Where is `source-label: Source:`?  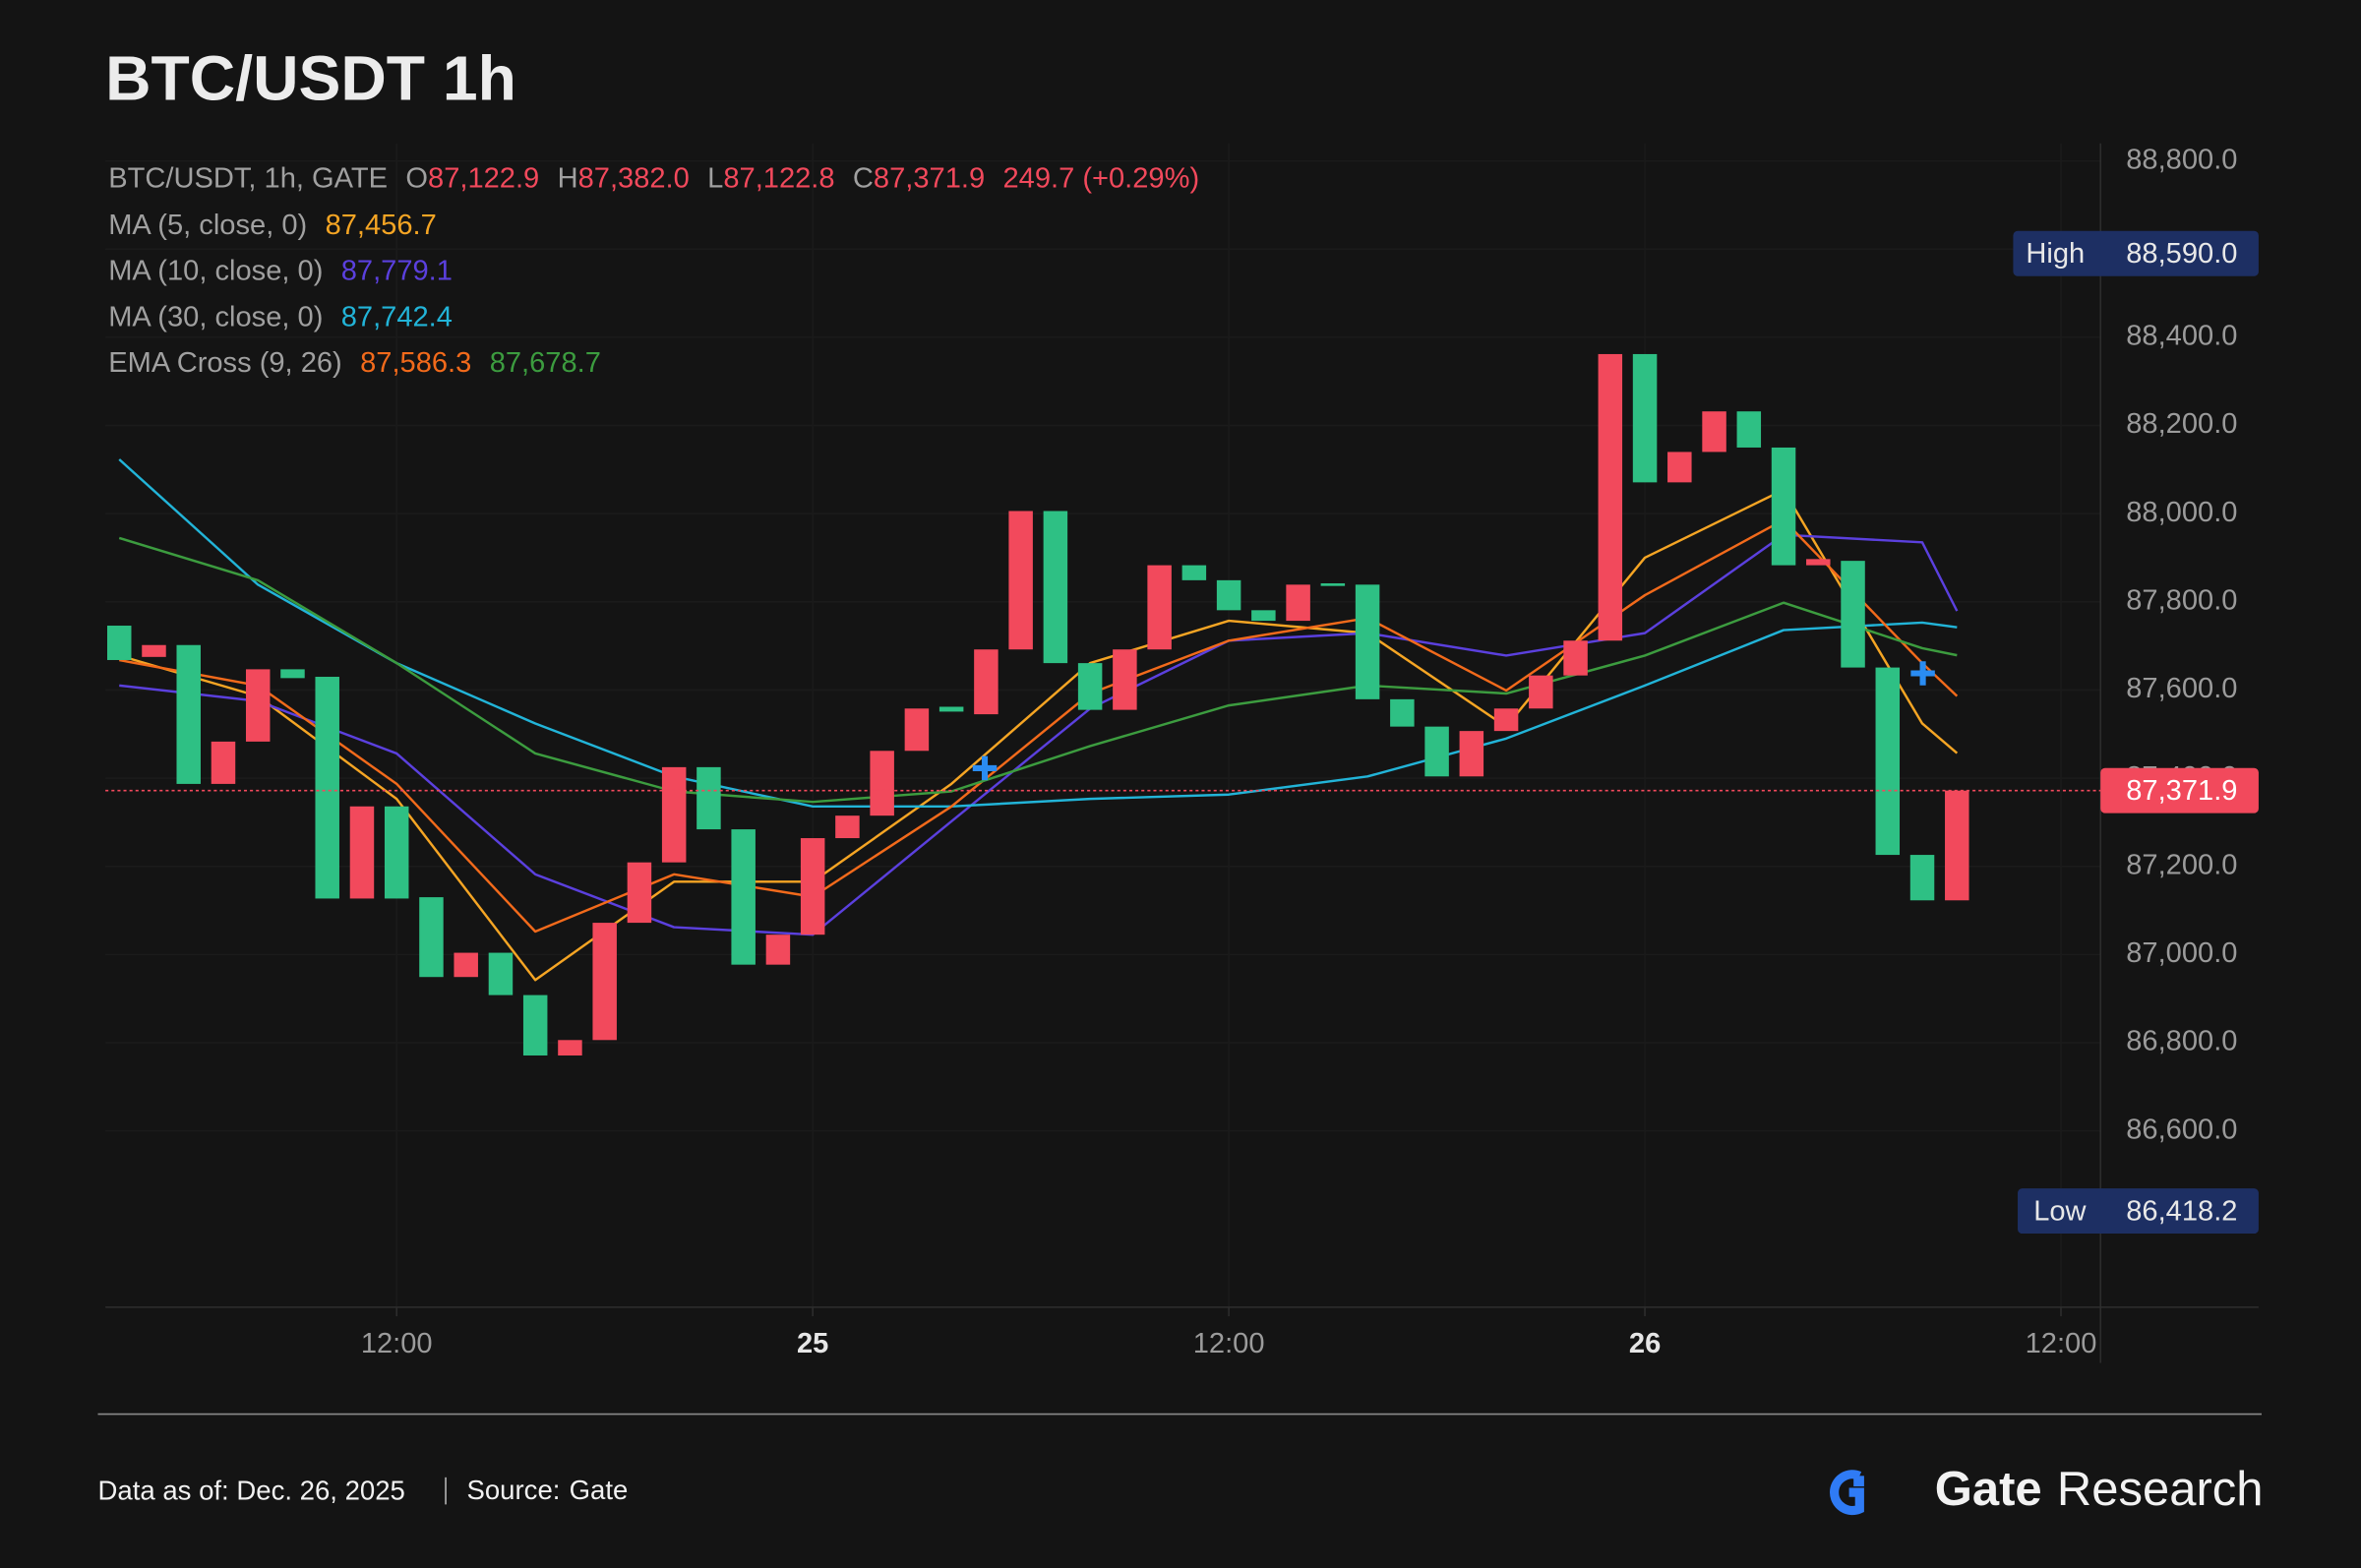
source-label: Source: is located at coordinates (513, 1490).